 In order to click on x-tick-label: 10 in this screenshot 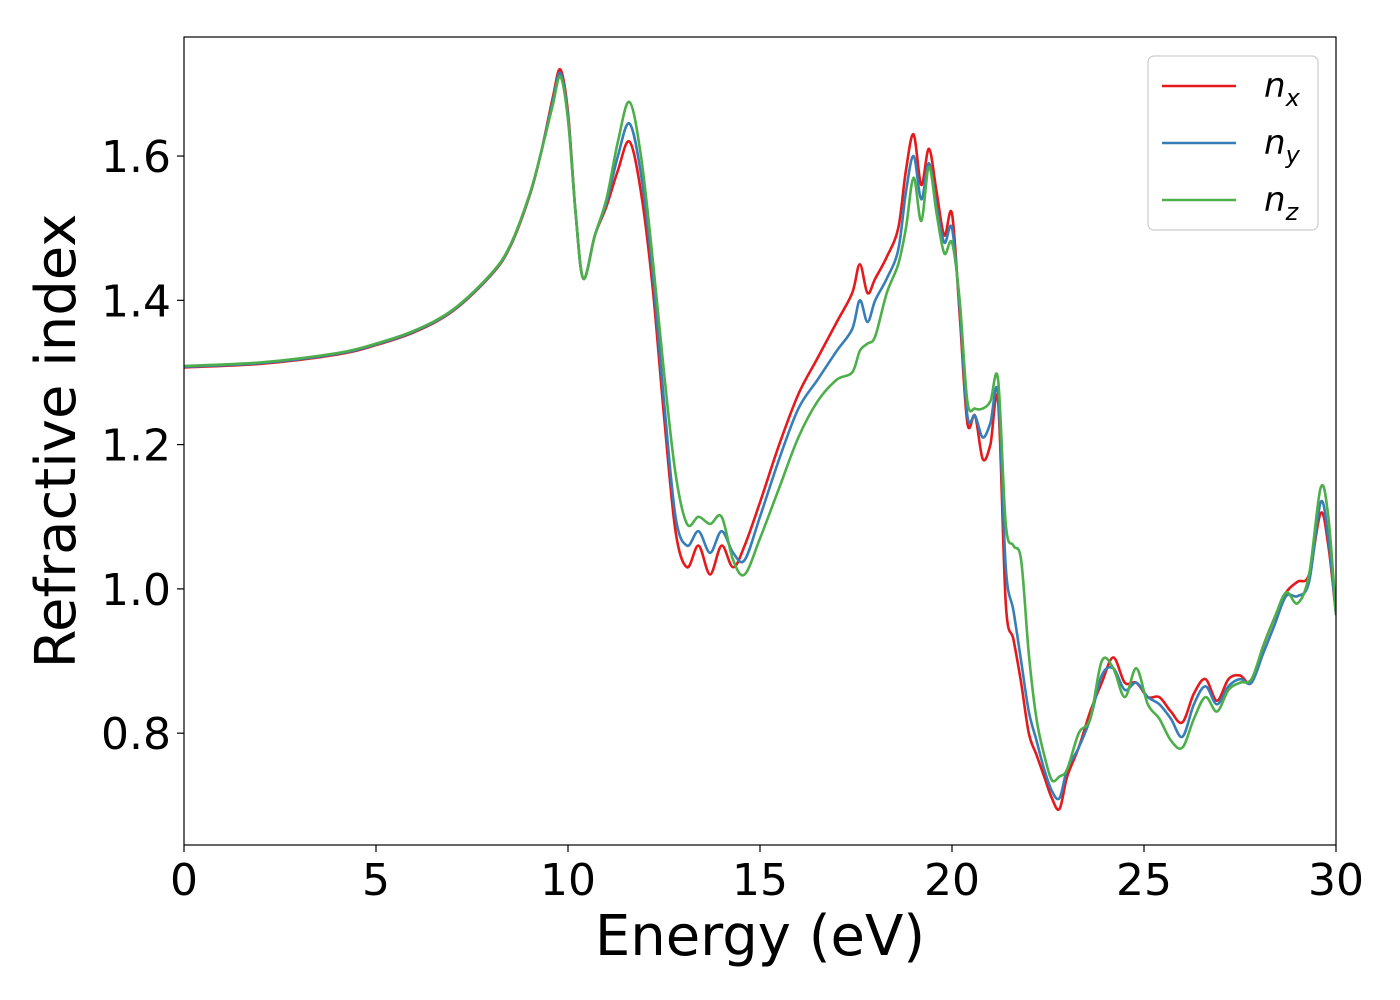, I will do `click(568, 880)`.